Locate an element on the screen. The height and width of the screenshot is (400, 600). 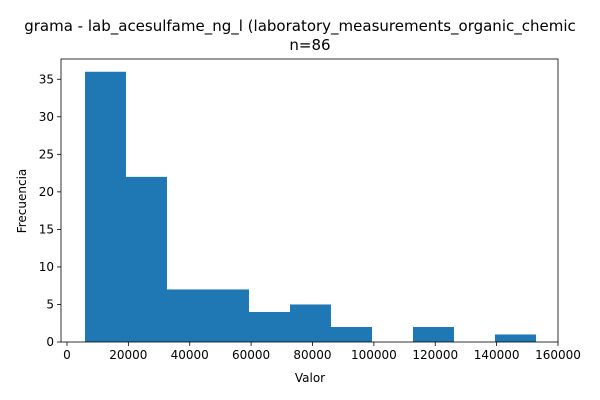
x-tick-label: 60000 is located at coordinates (251, 355).